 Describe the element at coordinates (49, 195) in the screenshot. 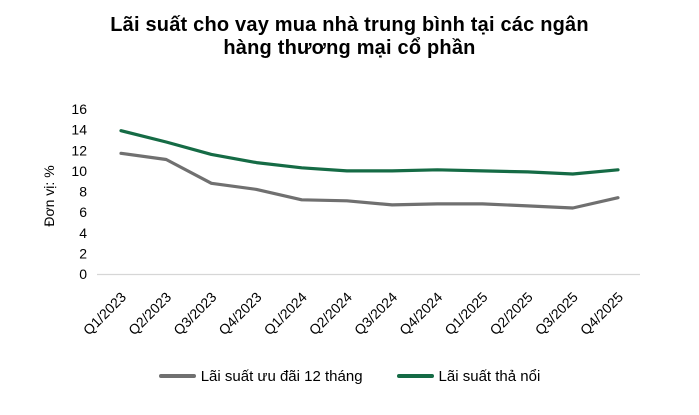

I see `y-axis-title: Đơn vị: %` at that location.